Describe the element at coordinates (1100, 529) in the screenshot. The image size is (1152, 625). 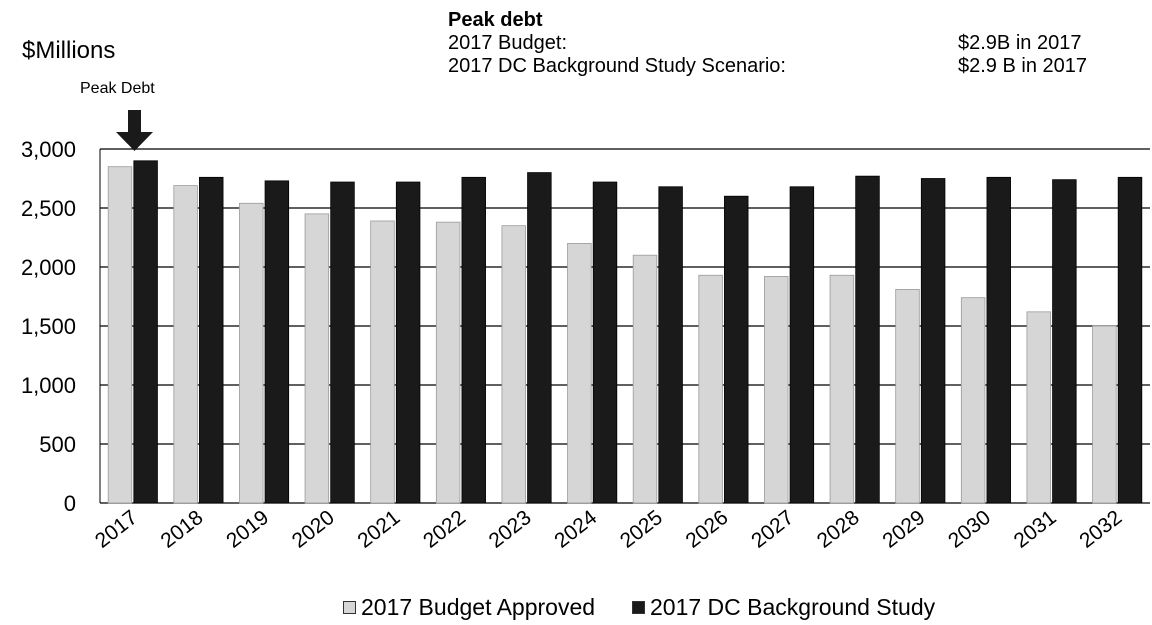
I see `x-tick-label: 2032` at that location.